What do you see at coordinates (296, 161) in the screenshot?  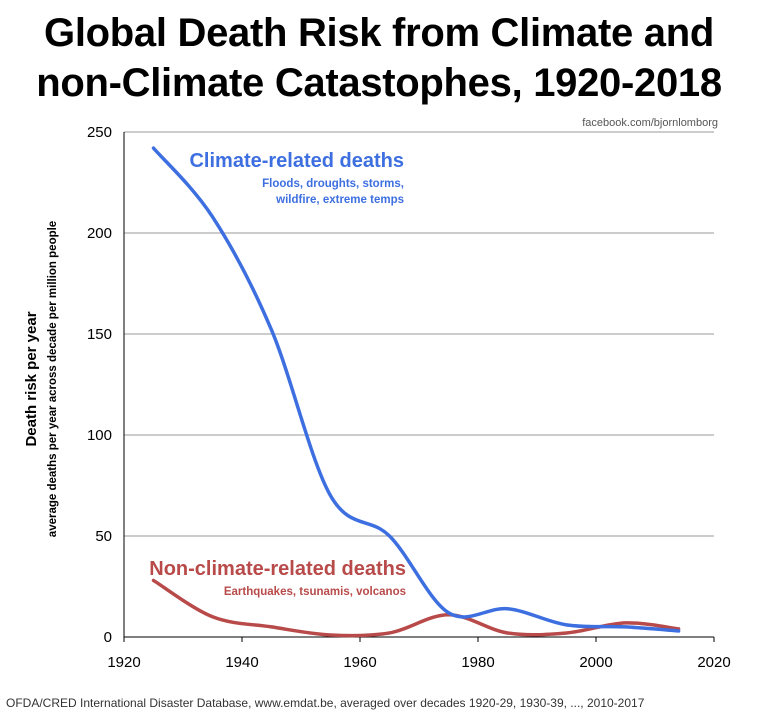 I see `climate-series-label: Climate-related deaths` at bounding box center [296, 161].